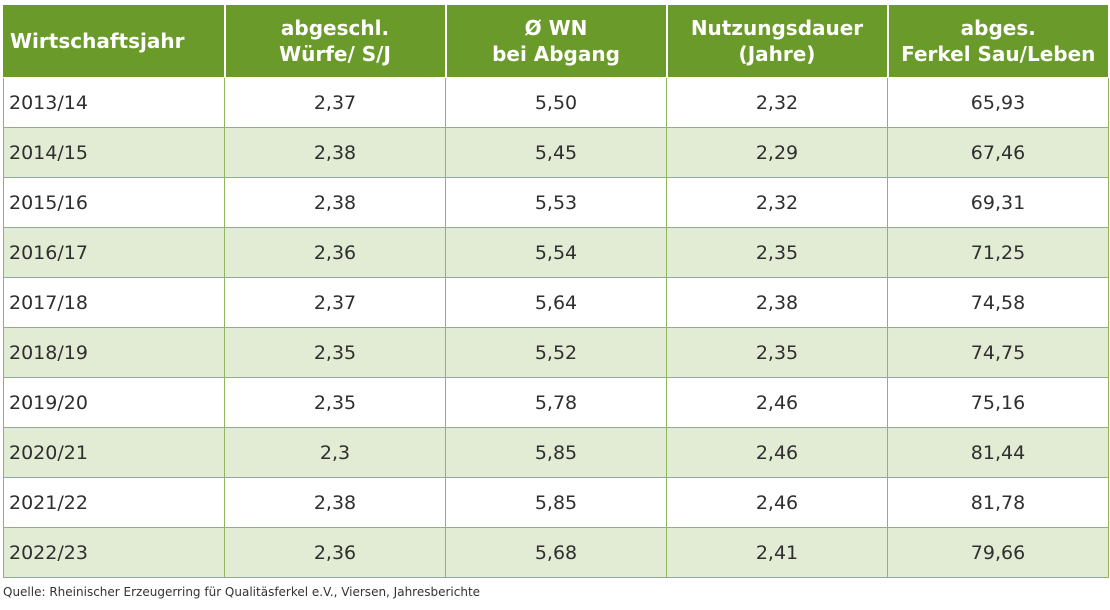 The height and width of the screenshot is (610, 1110). Describe the element at coordinates (114, 402) in the screenshot. I see `year-cell: 2019/20` at that location.